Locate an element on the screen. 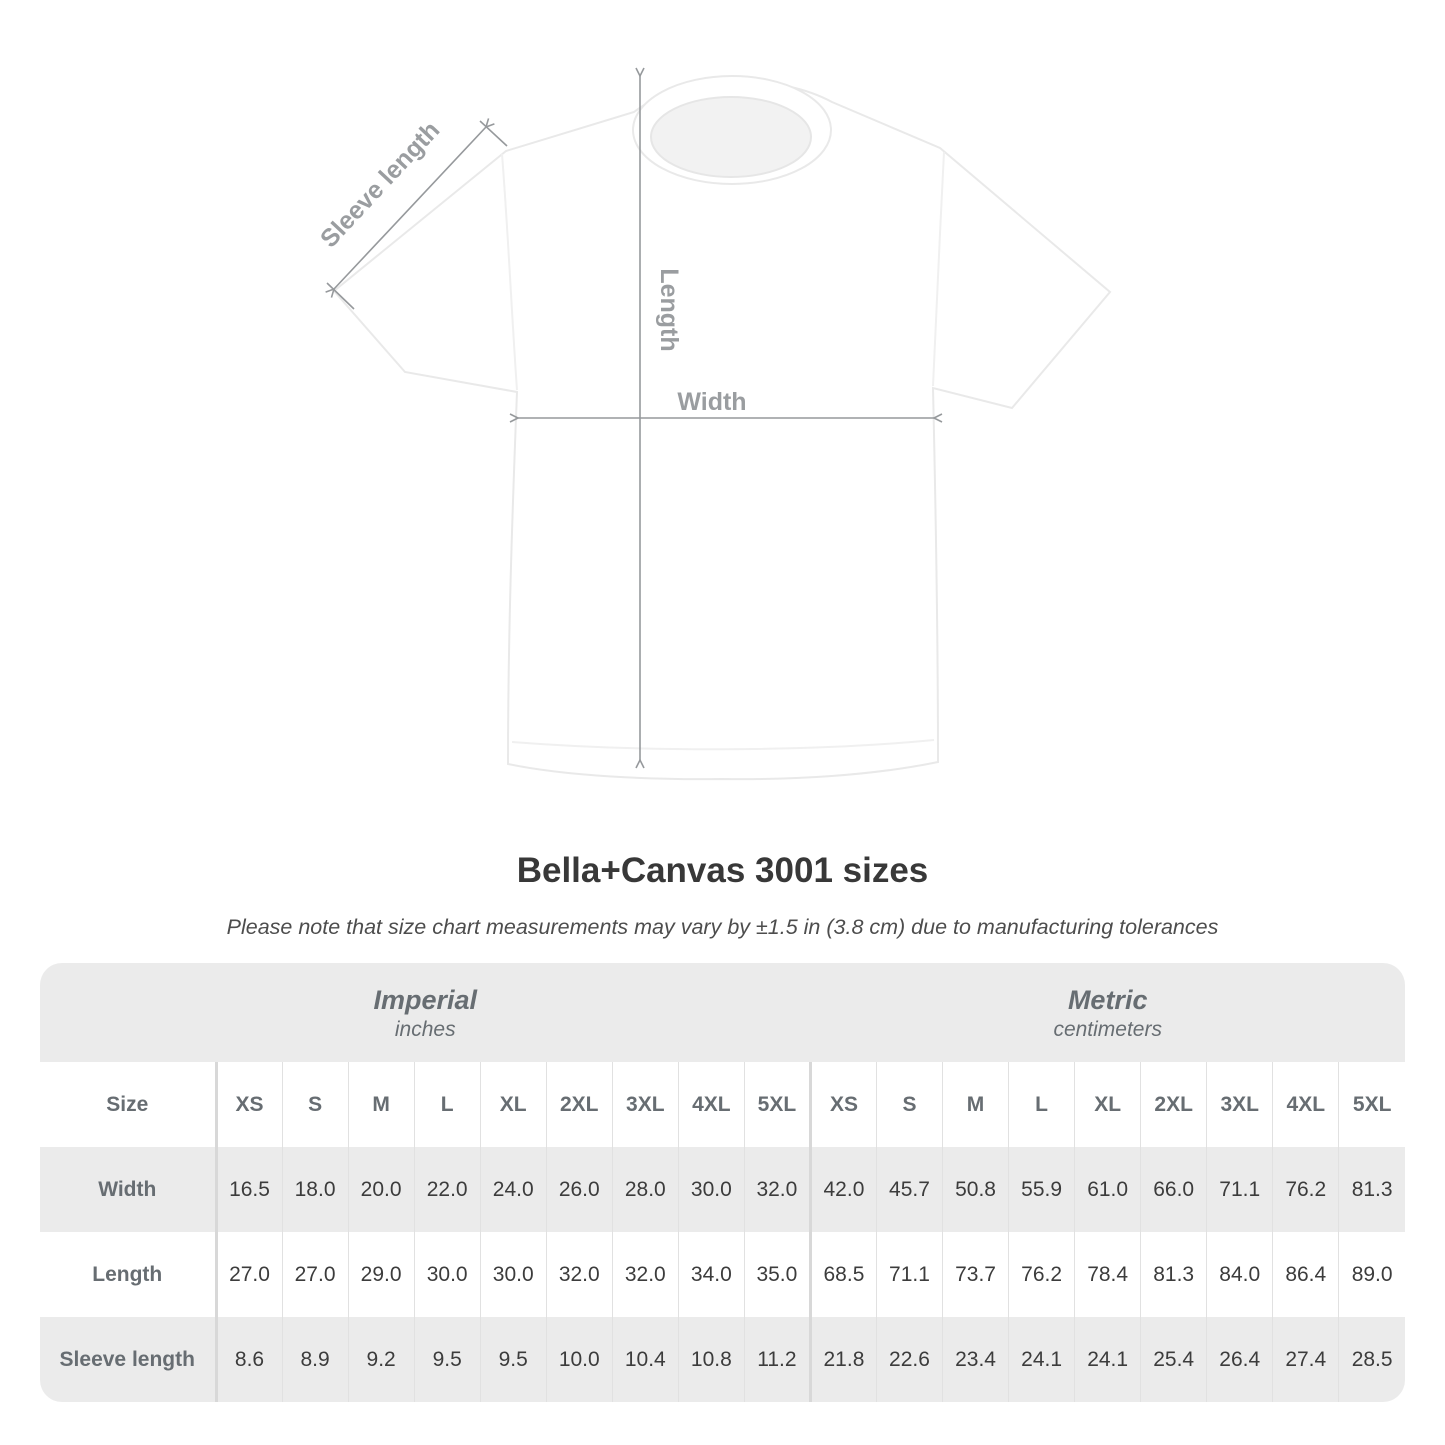 Image resolution: width=1445 pixels, height=1445 pixels. value-cell: 20.0 is located at coordinates (381, 1189).